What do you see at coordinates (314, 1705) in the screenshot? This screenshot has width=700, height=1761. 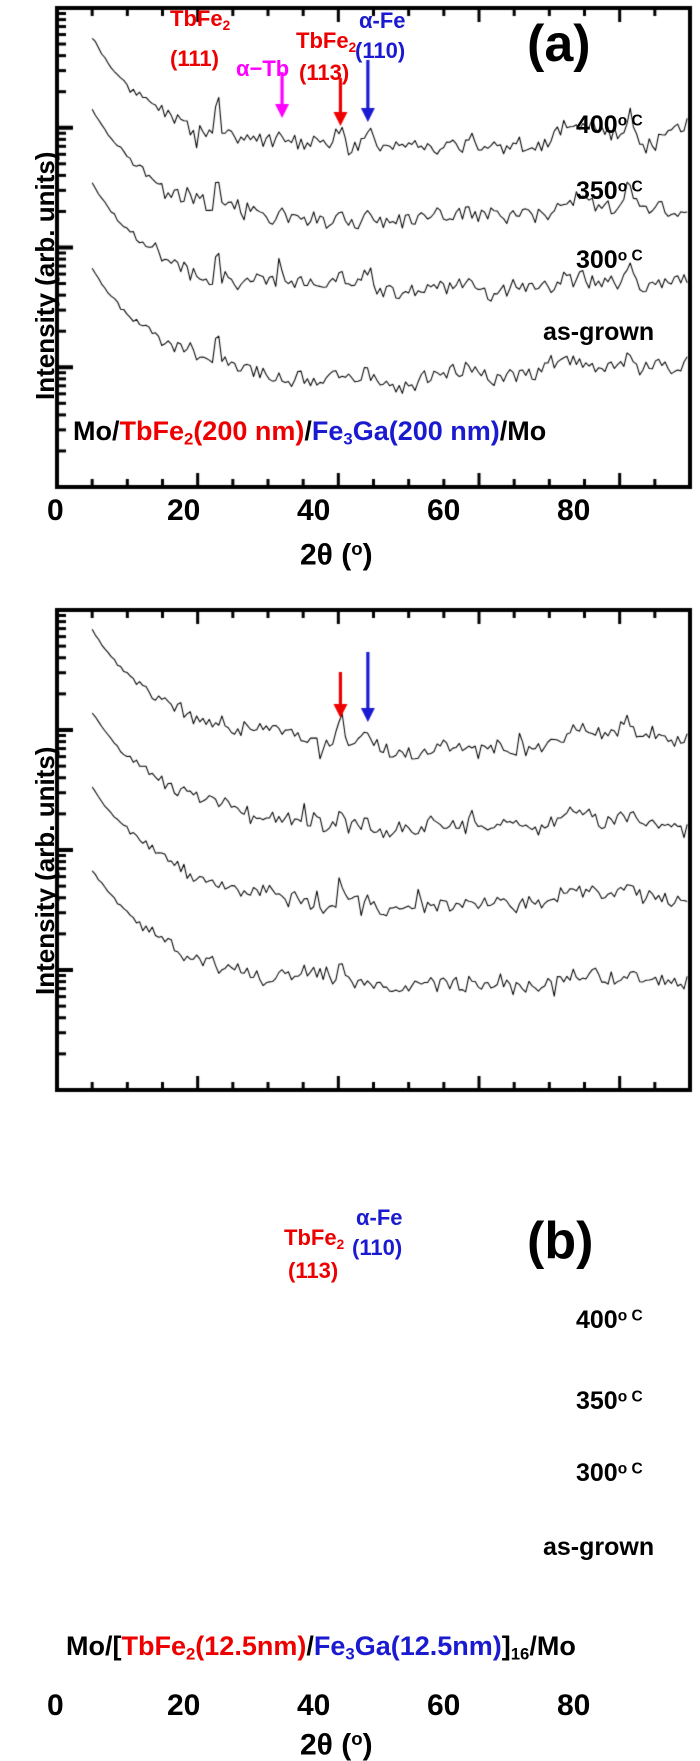 I see `x-tick-40-b: 40` at bounding box center [314, 1705].